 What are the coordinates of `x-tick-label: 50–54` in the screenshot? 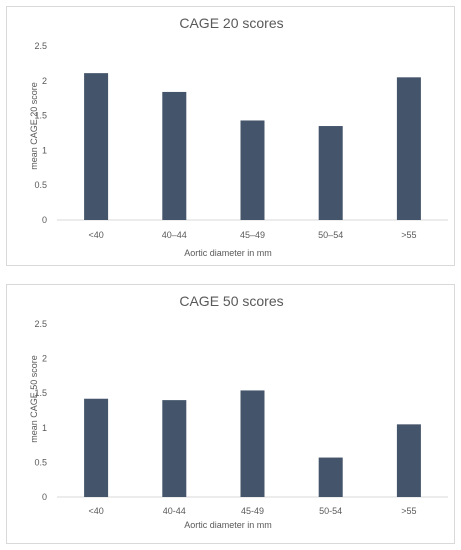 It's located at (330, 235).